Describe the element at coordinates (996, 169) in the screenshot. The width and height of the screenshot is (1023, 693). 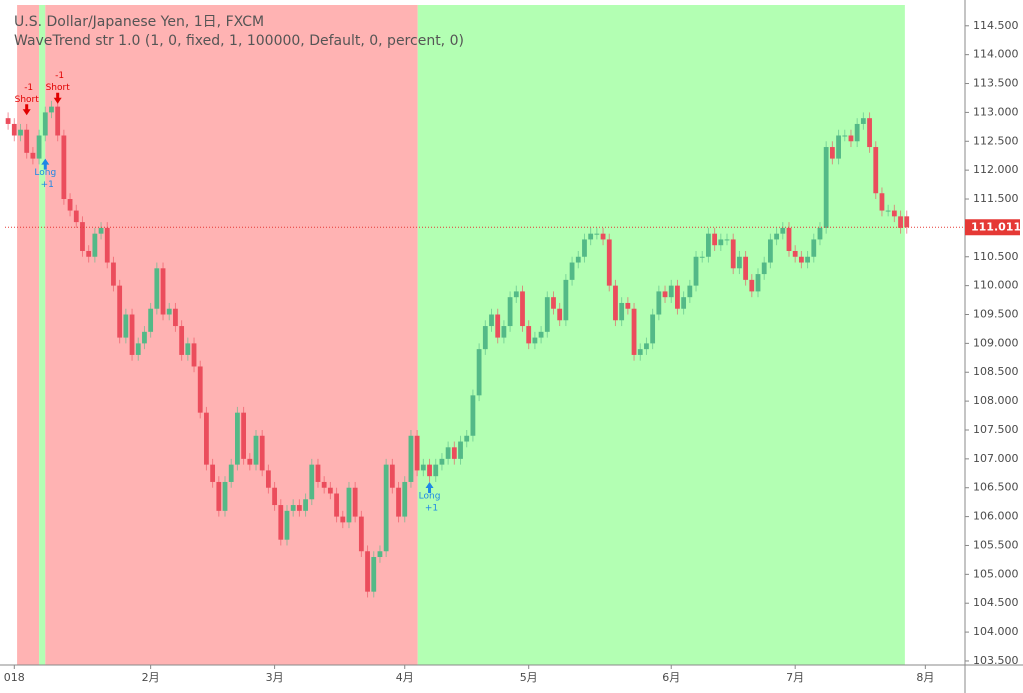
I see `y-tick-label: 112.000` at that location.